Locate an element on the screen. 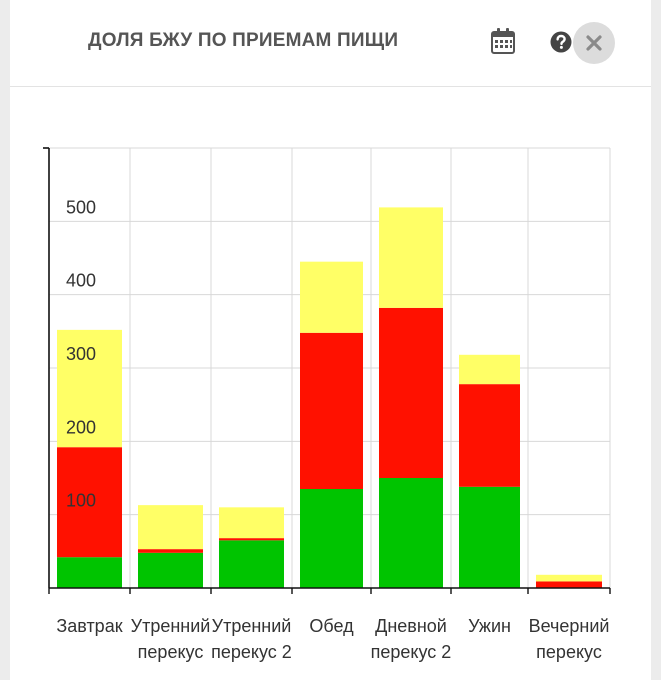 The height and width of the screenshot is (680, 661). y-tick-label: 200 is located at coordinates (81, 427).